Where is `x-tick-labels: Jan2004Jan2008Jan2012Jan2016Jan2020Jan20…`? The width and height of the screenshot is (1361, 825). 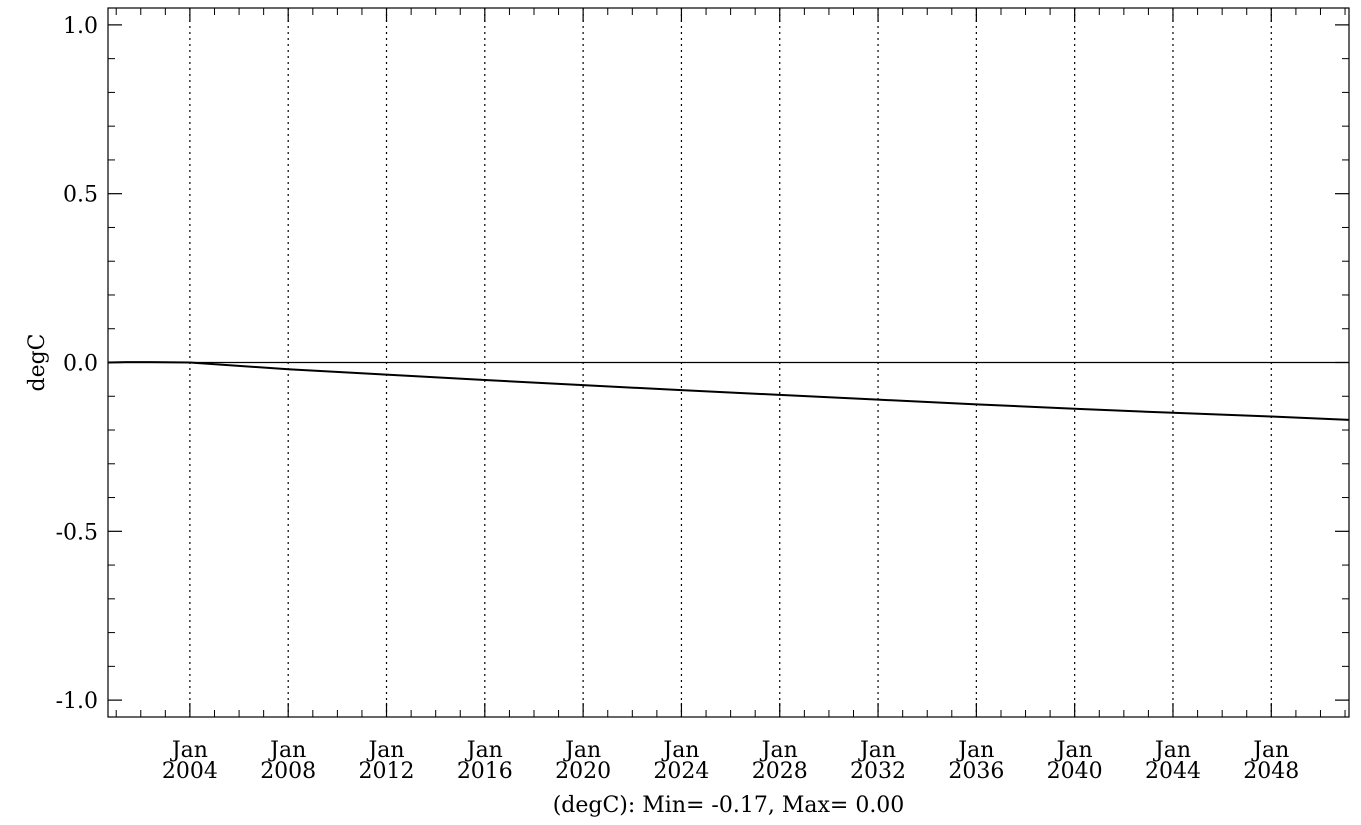 x-tick-labels: Jan2004Jan2008Jan2012Jan2016Jan2020Jan20… is located at coordinates (730, 761).